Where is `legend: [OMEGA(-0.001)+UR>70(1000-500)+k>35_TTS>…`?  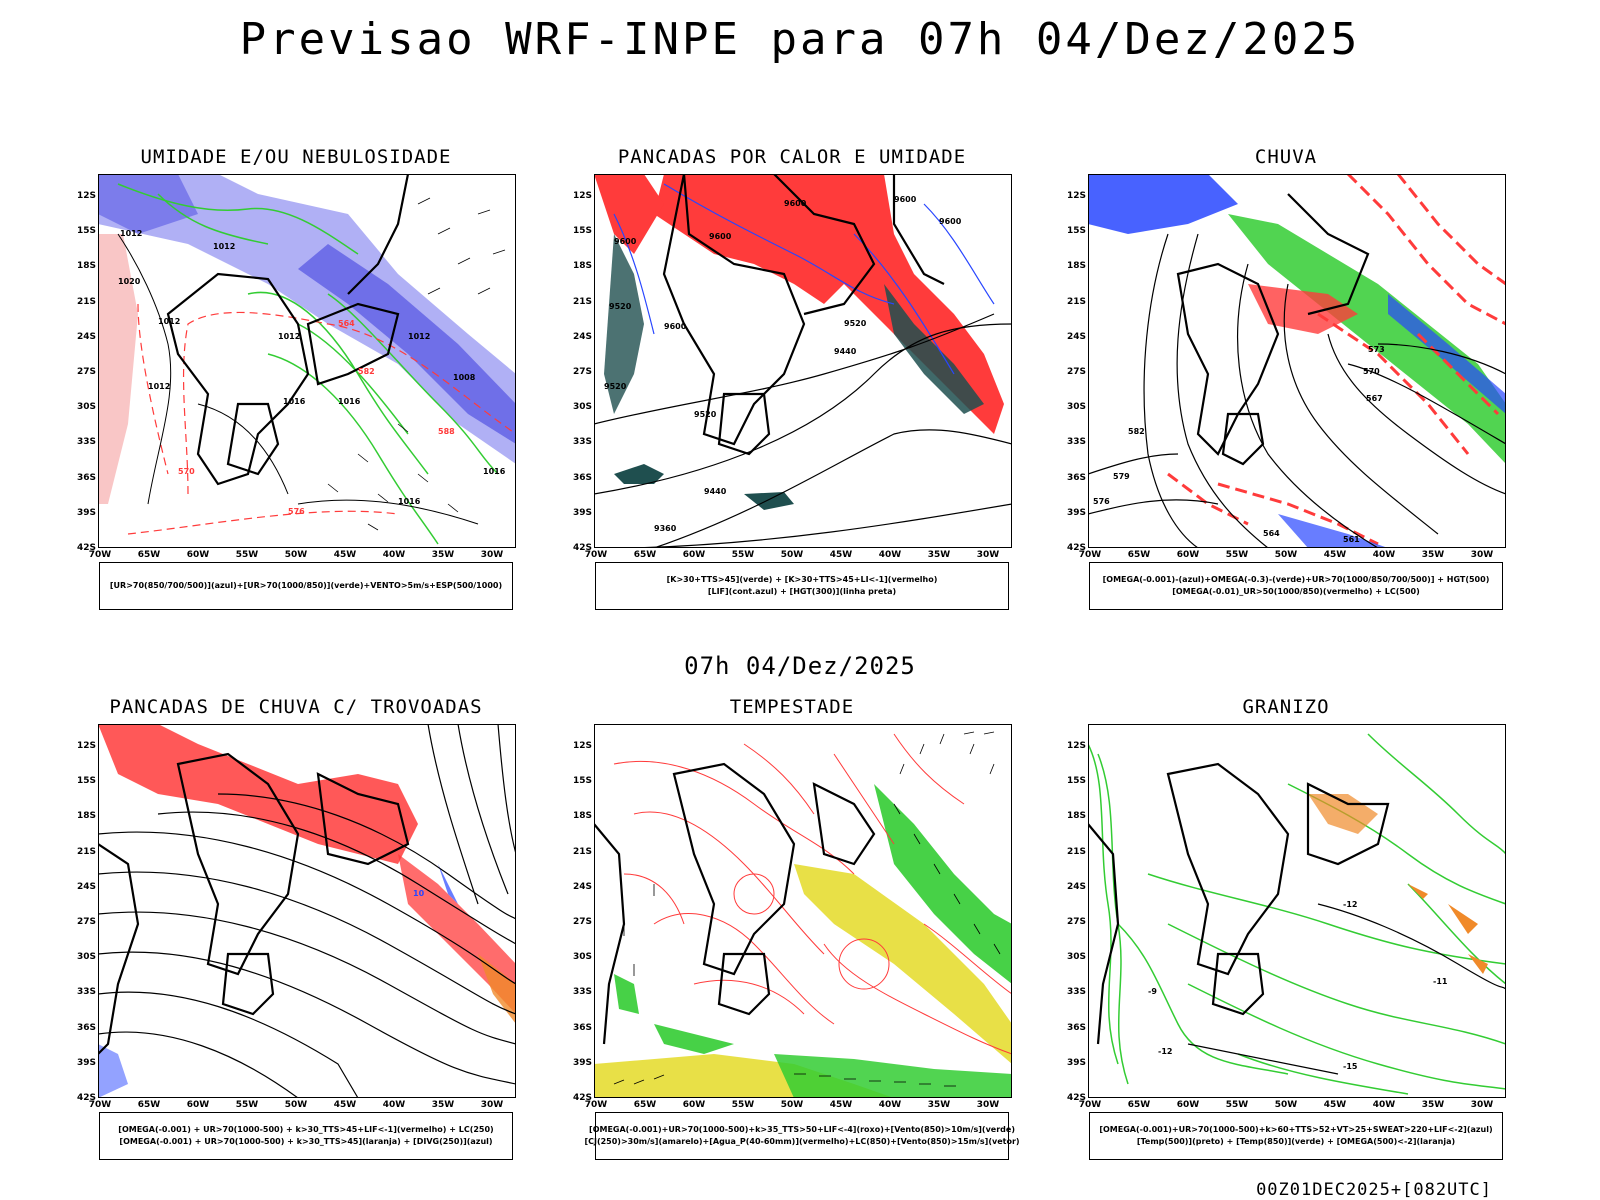
legend: [OMEGA(-0.001)+UR>70(1000-500)+k>35_TTS>… is located at coordinates (802, 1136).